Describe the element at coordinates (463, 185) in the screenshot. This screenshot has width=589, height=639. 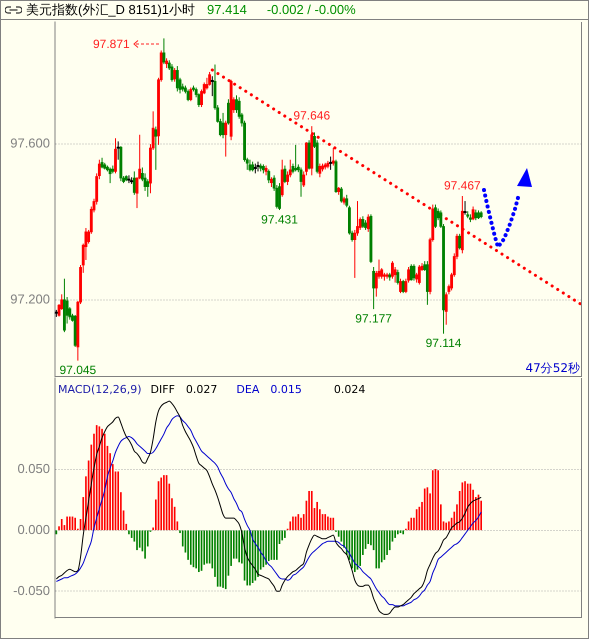
I see `annotation: 97.467` at that location.